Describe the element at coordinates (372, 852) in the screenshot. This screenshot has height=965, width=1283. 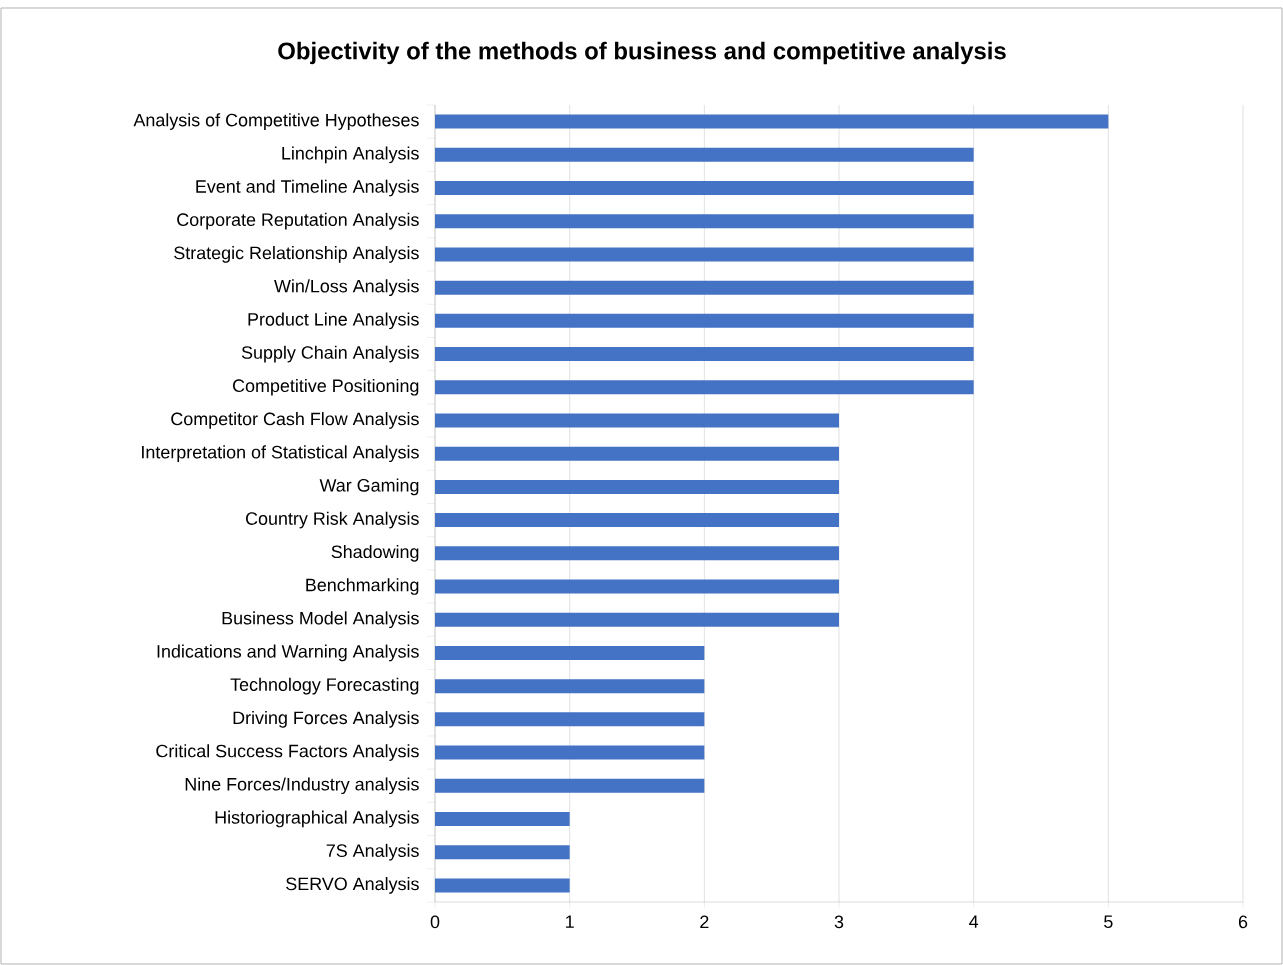
I see `y-tick-label: 7S Analysis` at that location.